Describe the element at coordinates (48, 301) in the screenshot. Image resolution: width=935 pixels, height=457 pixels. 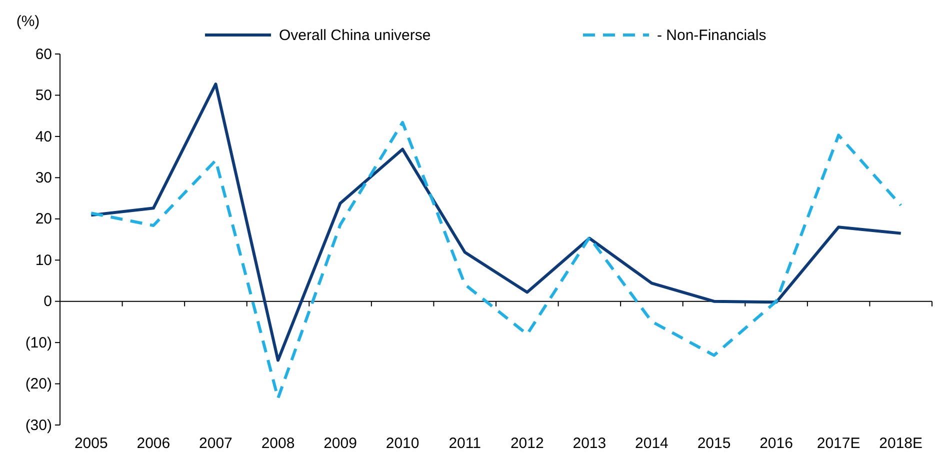
I see `y-tick-label: 0` at that location.